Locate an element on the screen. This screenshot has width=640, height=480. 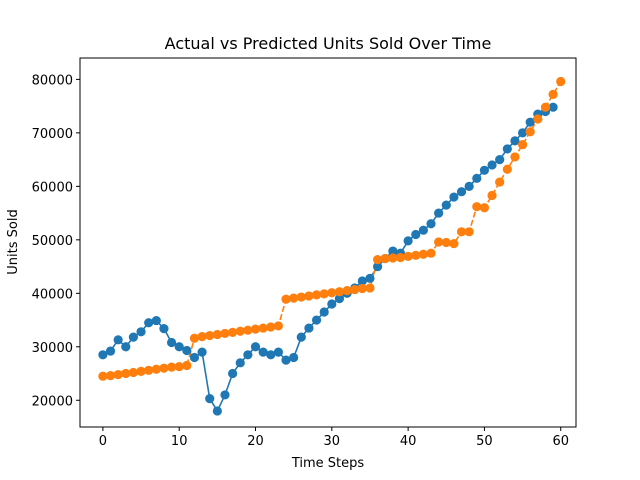
y-tick-label: 20000 is located at coordinates (52, 401).